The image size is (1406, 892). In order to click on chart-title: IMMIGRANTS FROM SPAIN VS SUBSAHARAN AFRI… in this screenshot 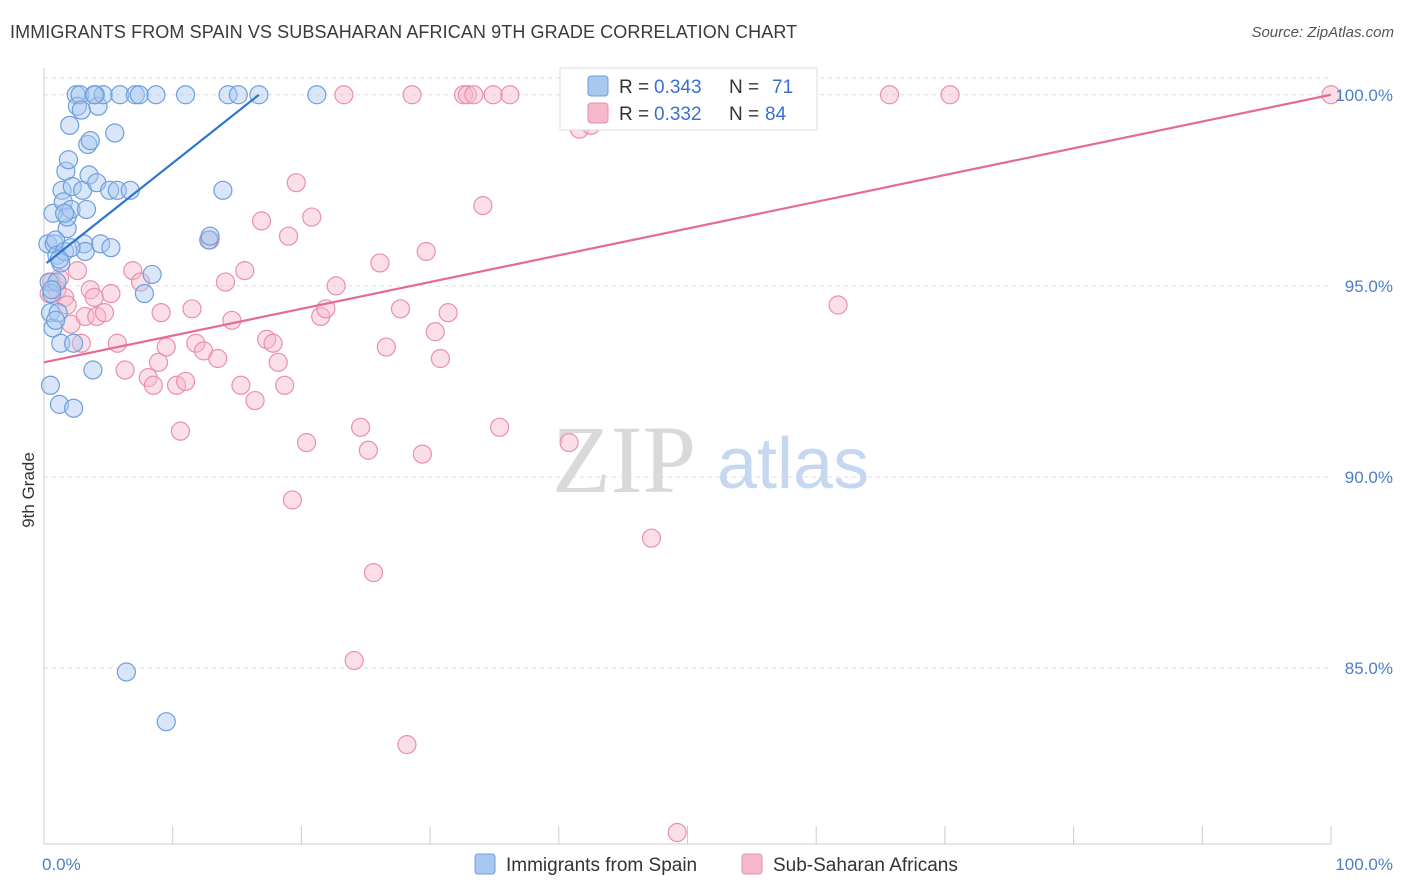, I will do `click(404, 32)`.